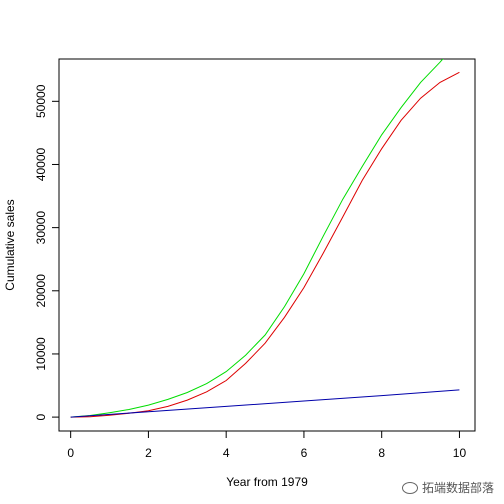  I want to click on x-tick-label: 2, so click(148, 453).